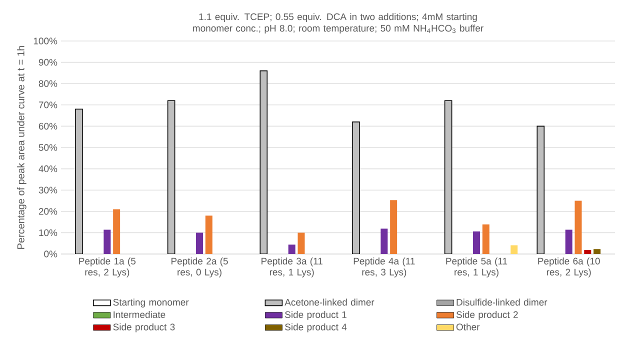  Describe the element at coordinates (329, 302) in the screenshot. I see `legend-label: Acetone-linked dimer` at that location.